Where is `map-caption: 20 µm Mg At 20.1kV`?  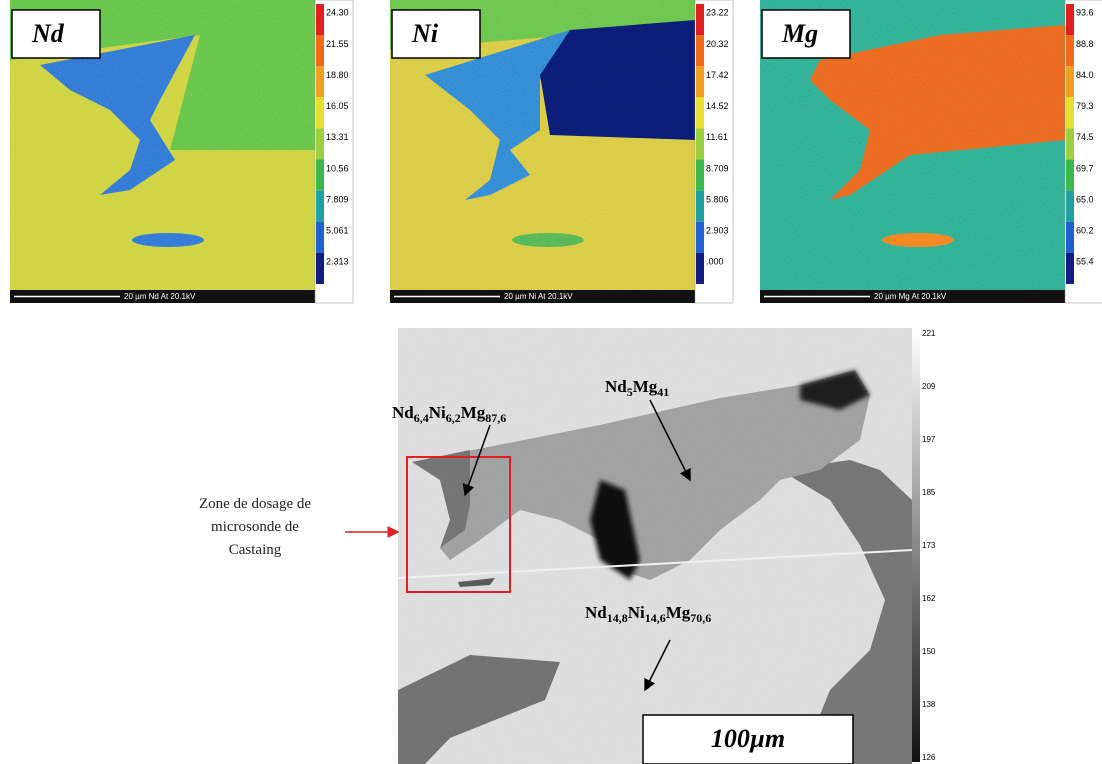 map-caption: 20 µm Mg At 20.1kV is located at coordinates (910, 296).